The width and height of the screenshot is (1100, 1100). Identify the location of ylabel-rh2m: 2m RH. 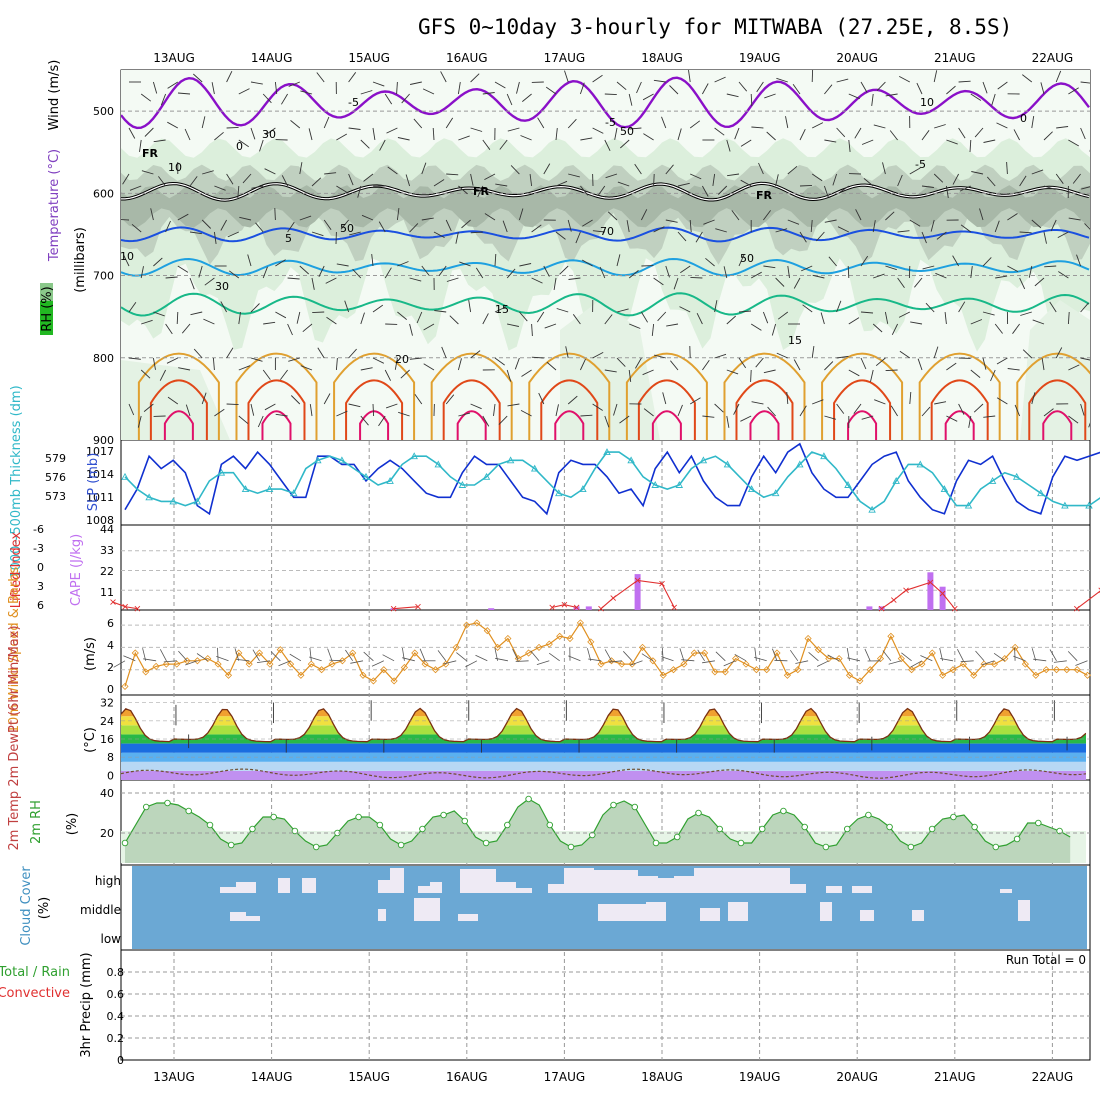
(36, 822).